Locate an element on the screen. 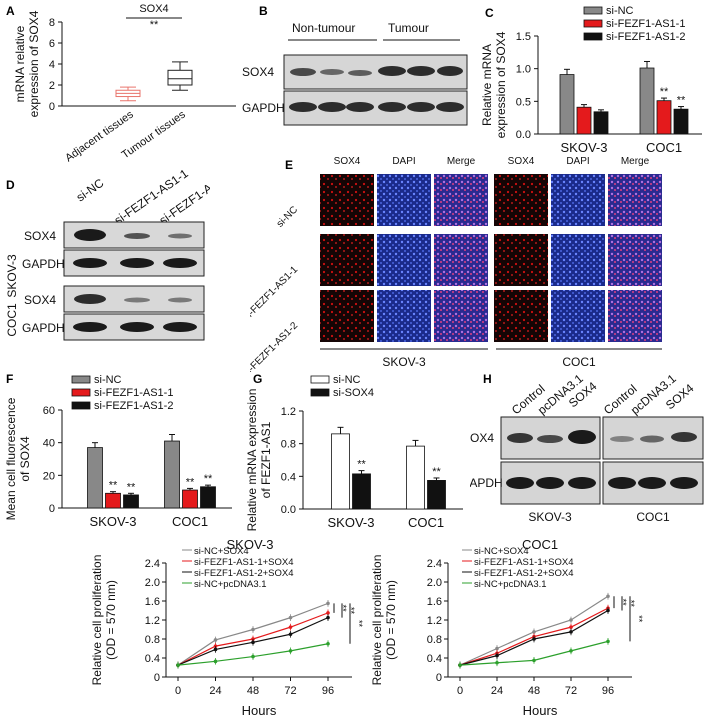  y-axis-label-line: of FEZF1-AS1 is located at coordinates (266, 459).